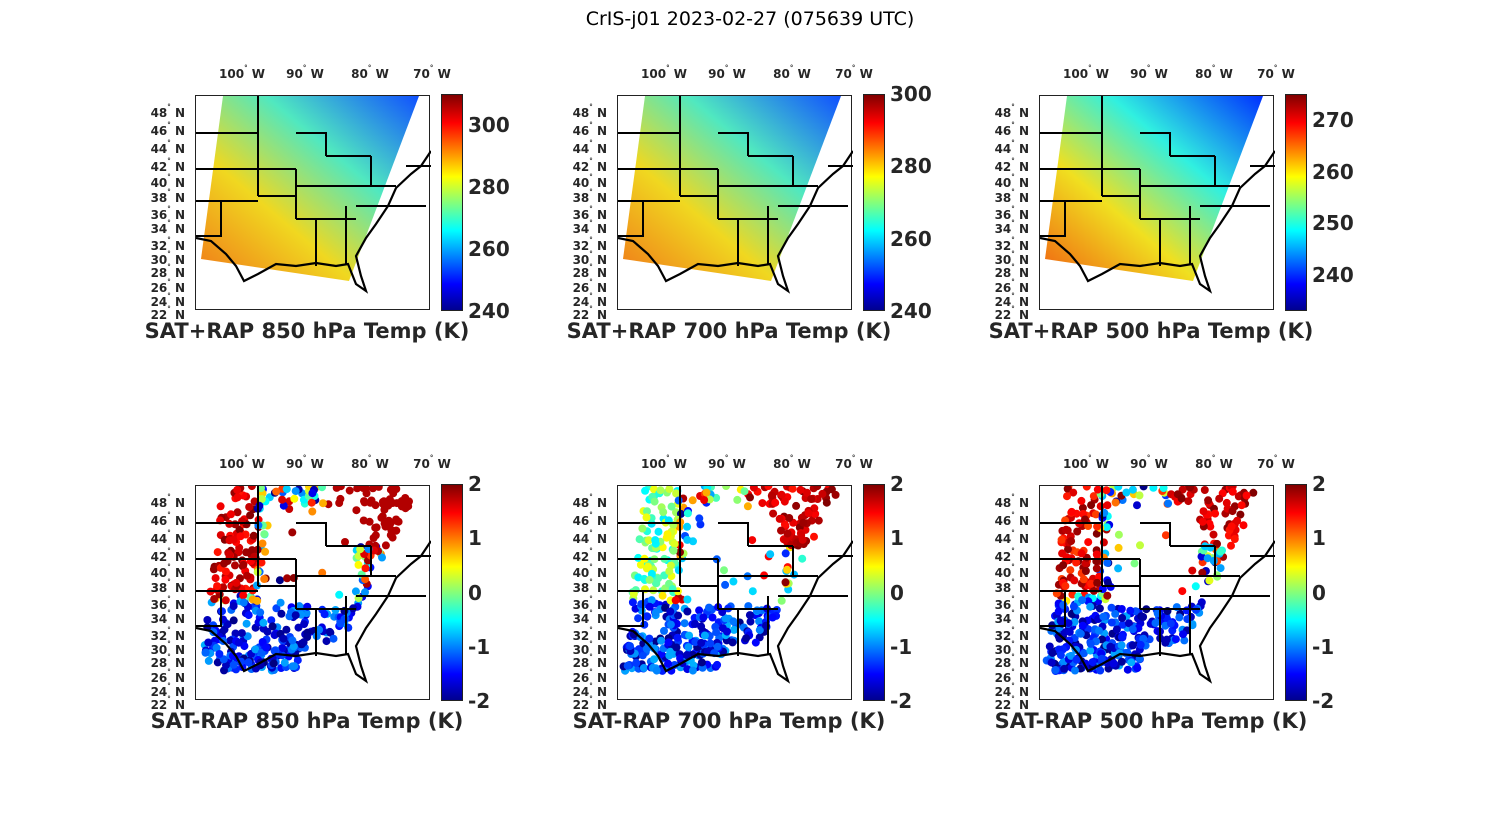  I want to click on colorbar-tick-label: 0, so click(897, 592).